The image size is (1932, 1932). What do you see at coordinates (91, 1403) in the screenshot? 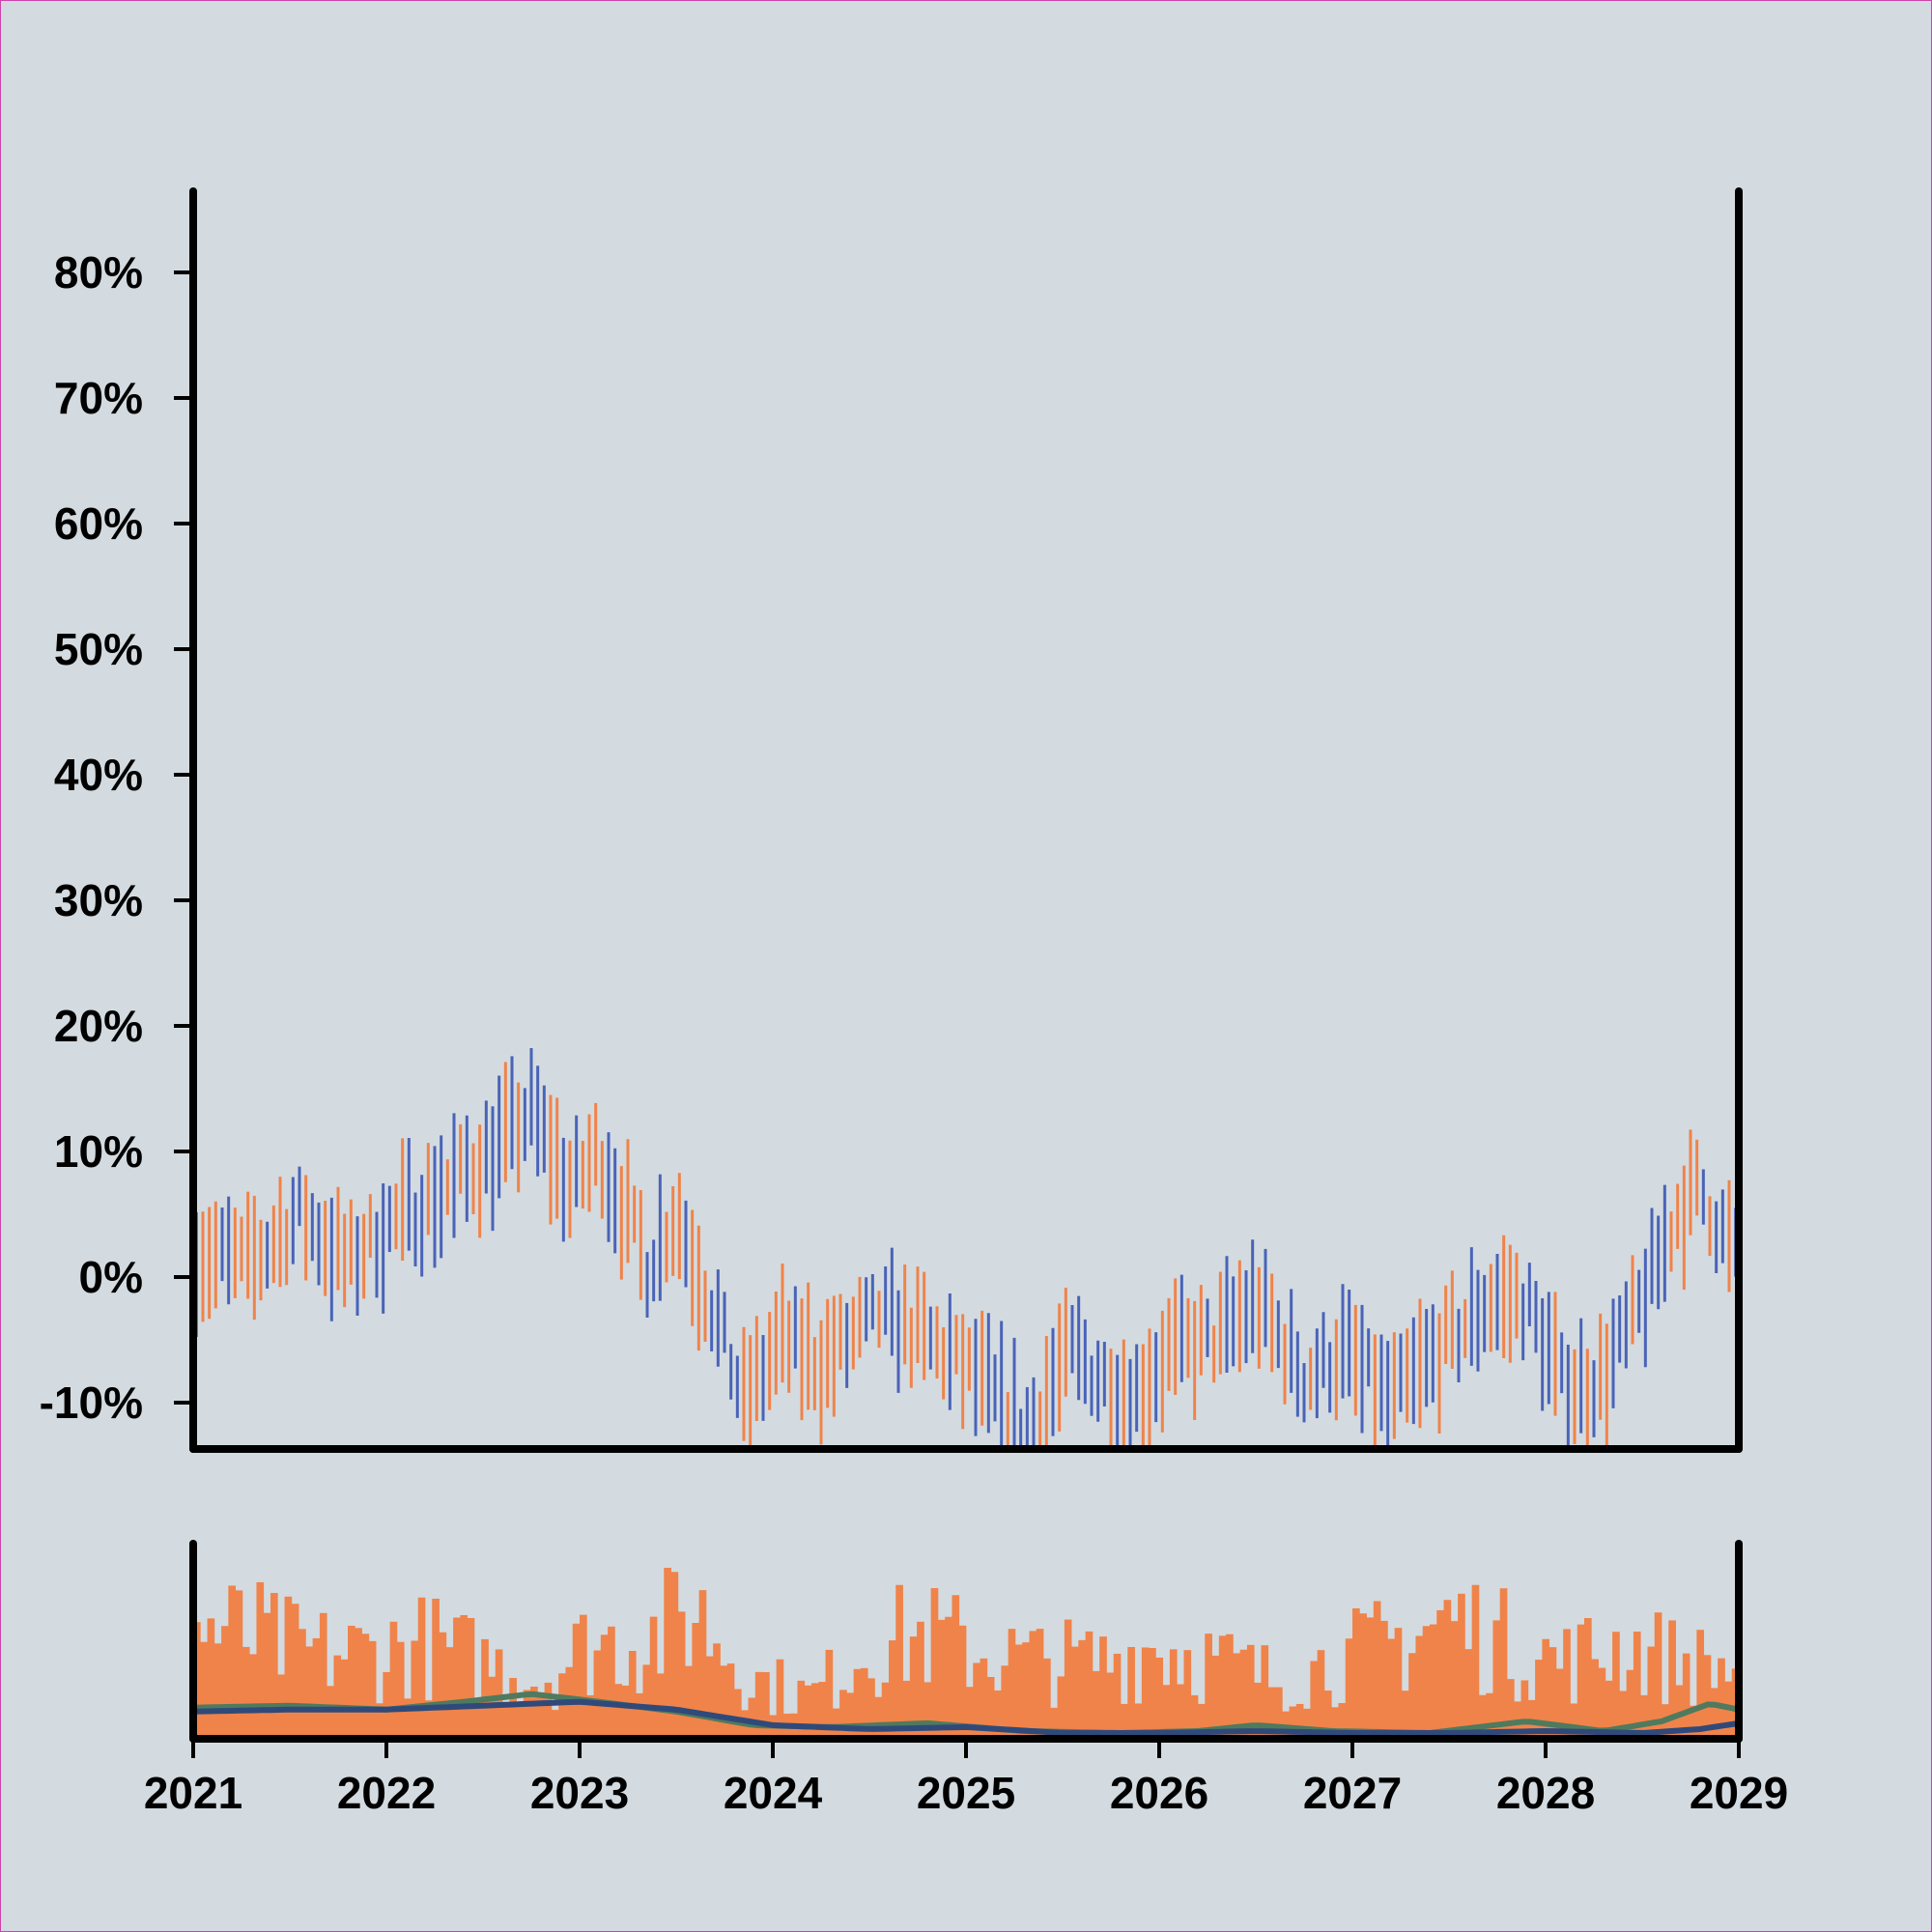
I see `y-tick-label: -10%` at bounding box center [91, 1403].